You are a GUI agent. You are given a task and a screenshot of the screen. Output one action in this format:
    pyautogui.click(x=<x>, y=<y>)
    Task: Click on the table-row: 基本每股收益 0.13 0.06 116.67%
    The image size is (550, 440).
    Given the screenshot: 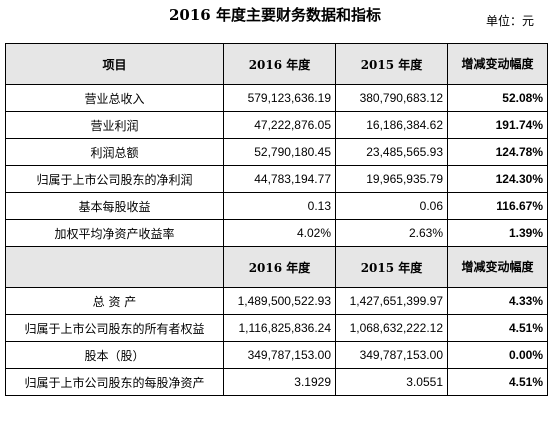 What is the action you would take?
    pyautogui.click(x=276, y=206)
    